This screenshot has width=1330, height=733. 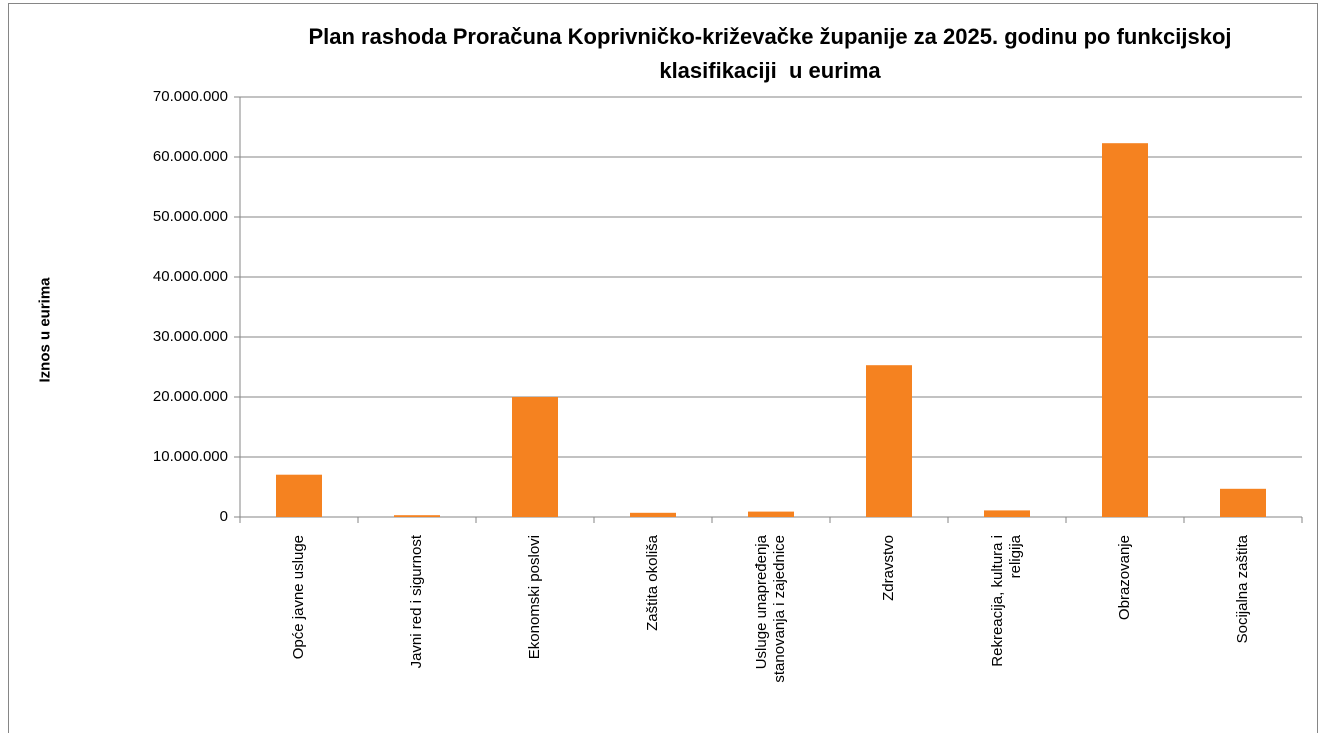 I want to click on x-tick-label: Ekonomski poslovi, so click(x=534, y=597).